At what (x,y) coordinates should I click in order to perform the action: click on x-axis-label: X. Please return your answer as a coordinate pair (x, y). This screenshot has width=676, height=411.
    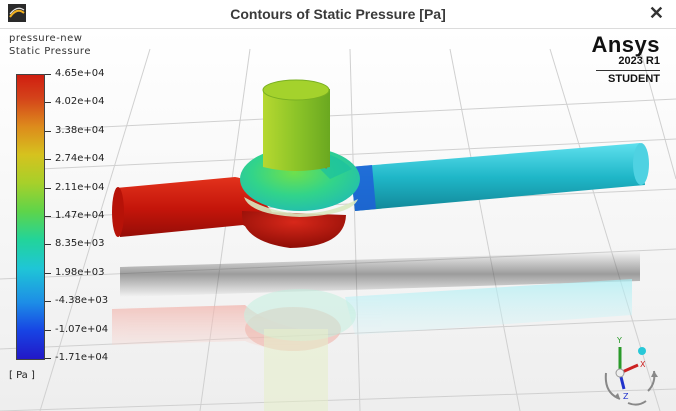
    Looking at the image, I should click on (643, 364).